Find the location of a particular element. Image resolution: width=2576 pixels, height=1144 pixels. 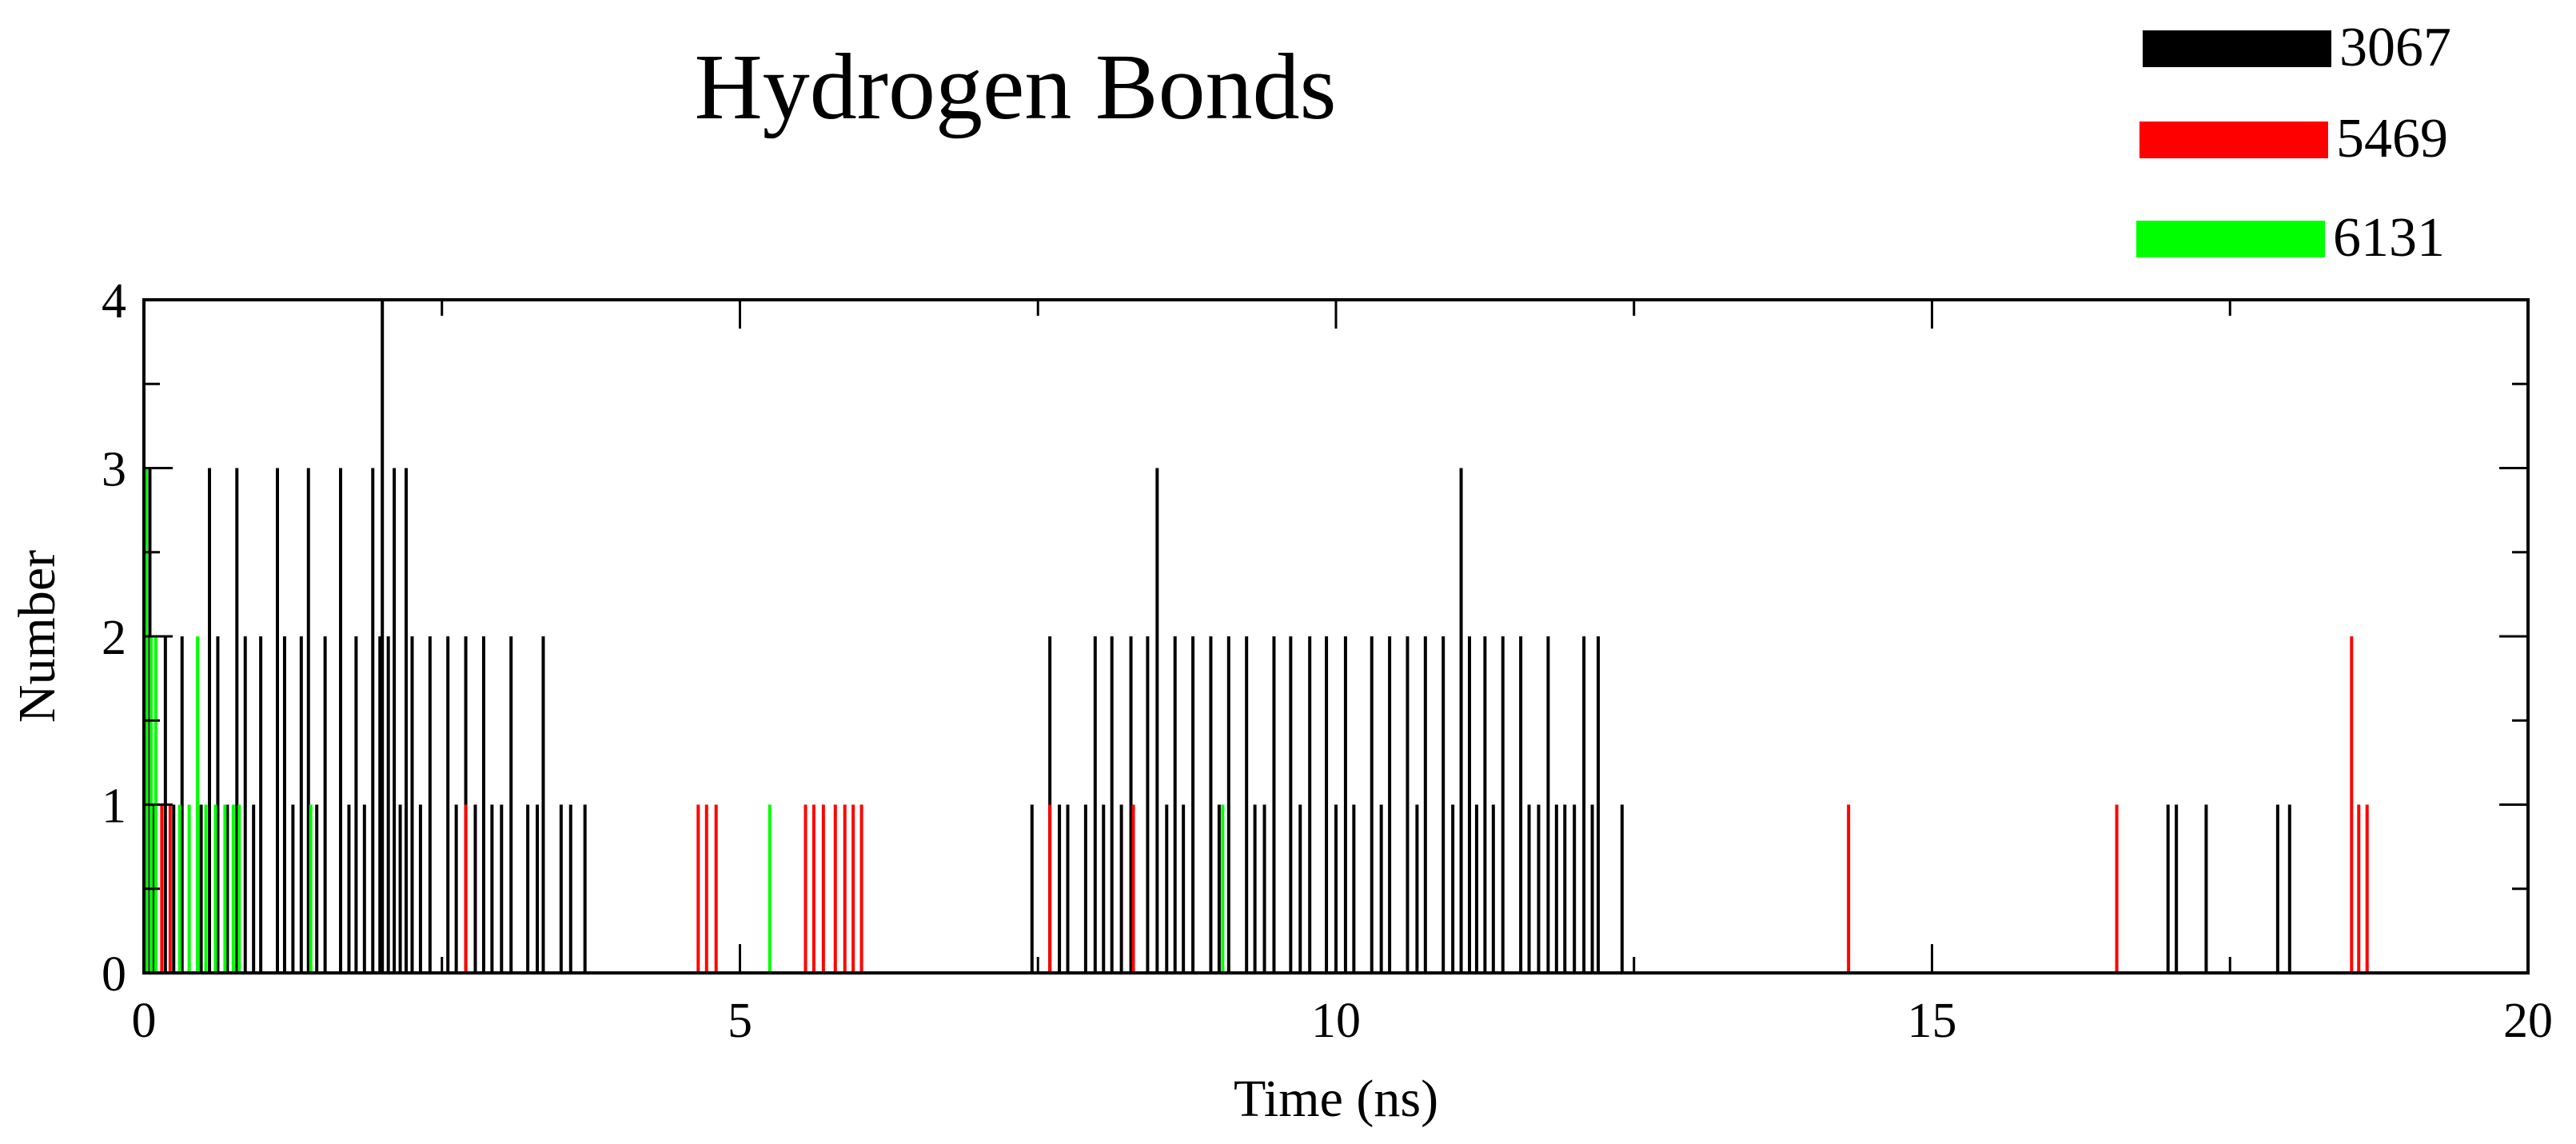

x-tick-label-0: 0 is located at coordinates (144, 1021).